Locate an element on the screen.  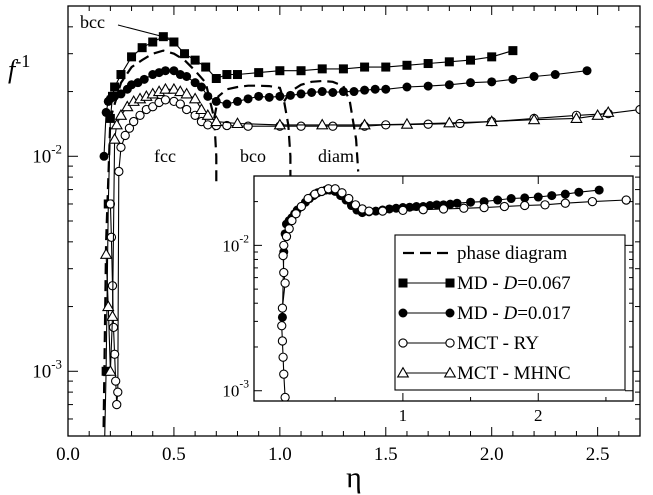
legend-label: phase diagram is located at coordinates (512, 253).